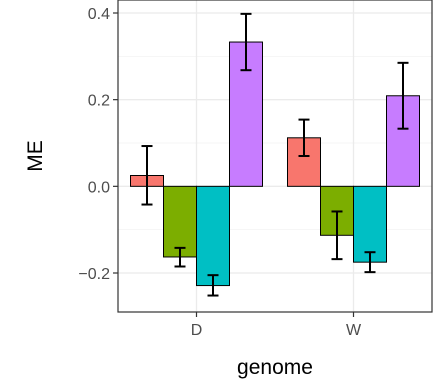  I want to click on x-tick-label: D, so click(197, 330).